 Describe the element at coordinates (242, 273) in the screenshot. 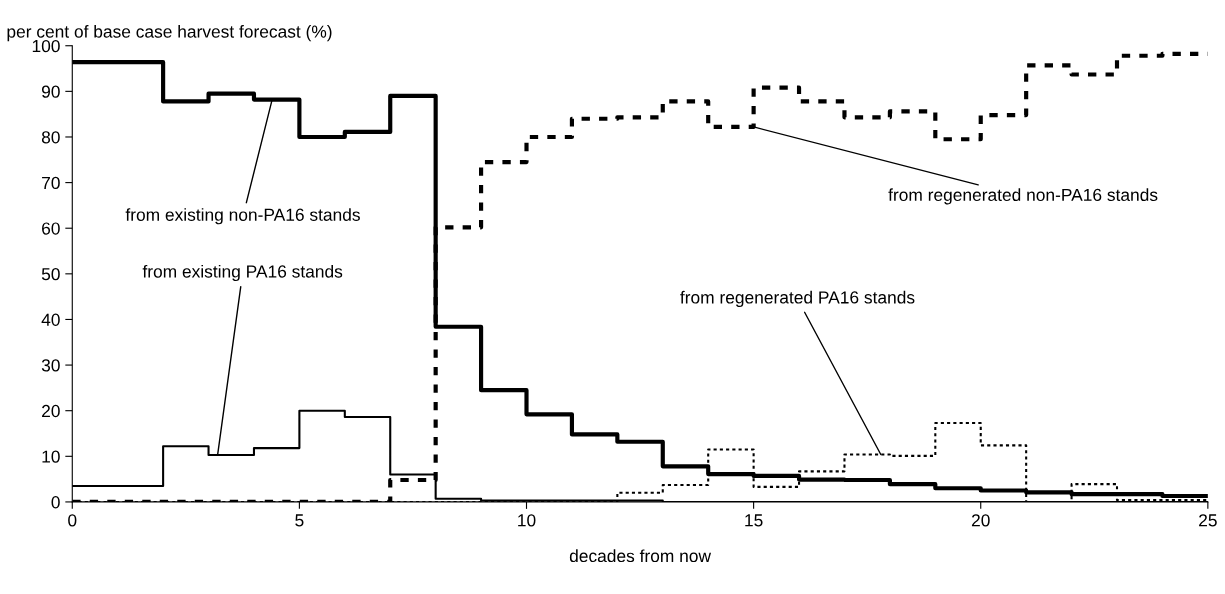

I see `annotation: from existing PA16 stands` at that location.